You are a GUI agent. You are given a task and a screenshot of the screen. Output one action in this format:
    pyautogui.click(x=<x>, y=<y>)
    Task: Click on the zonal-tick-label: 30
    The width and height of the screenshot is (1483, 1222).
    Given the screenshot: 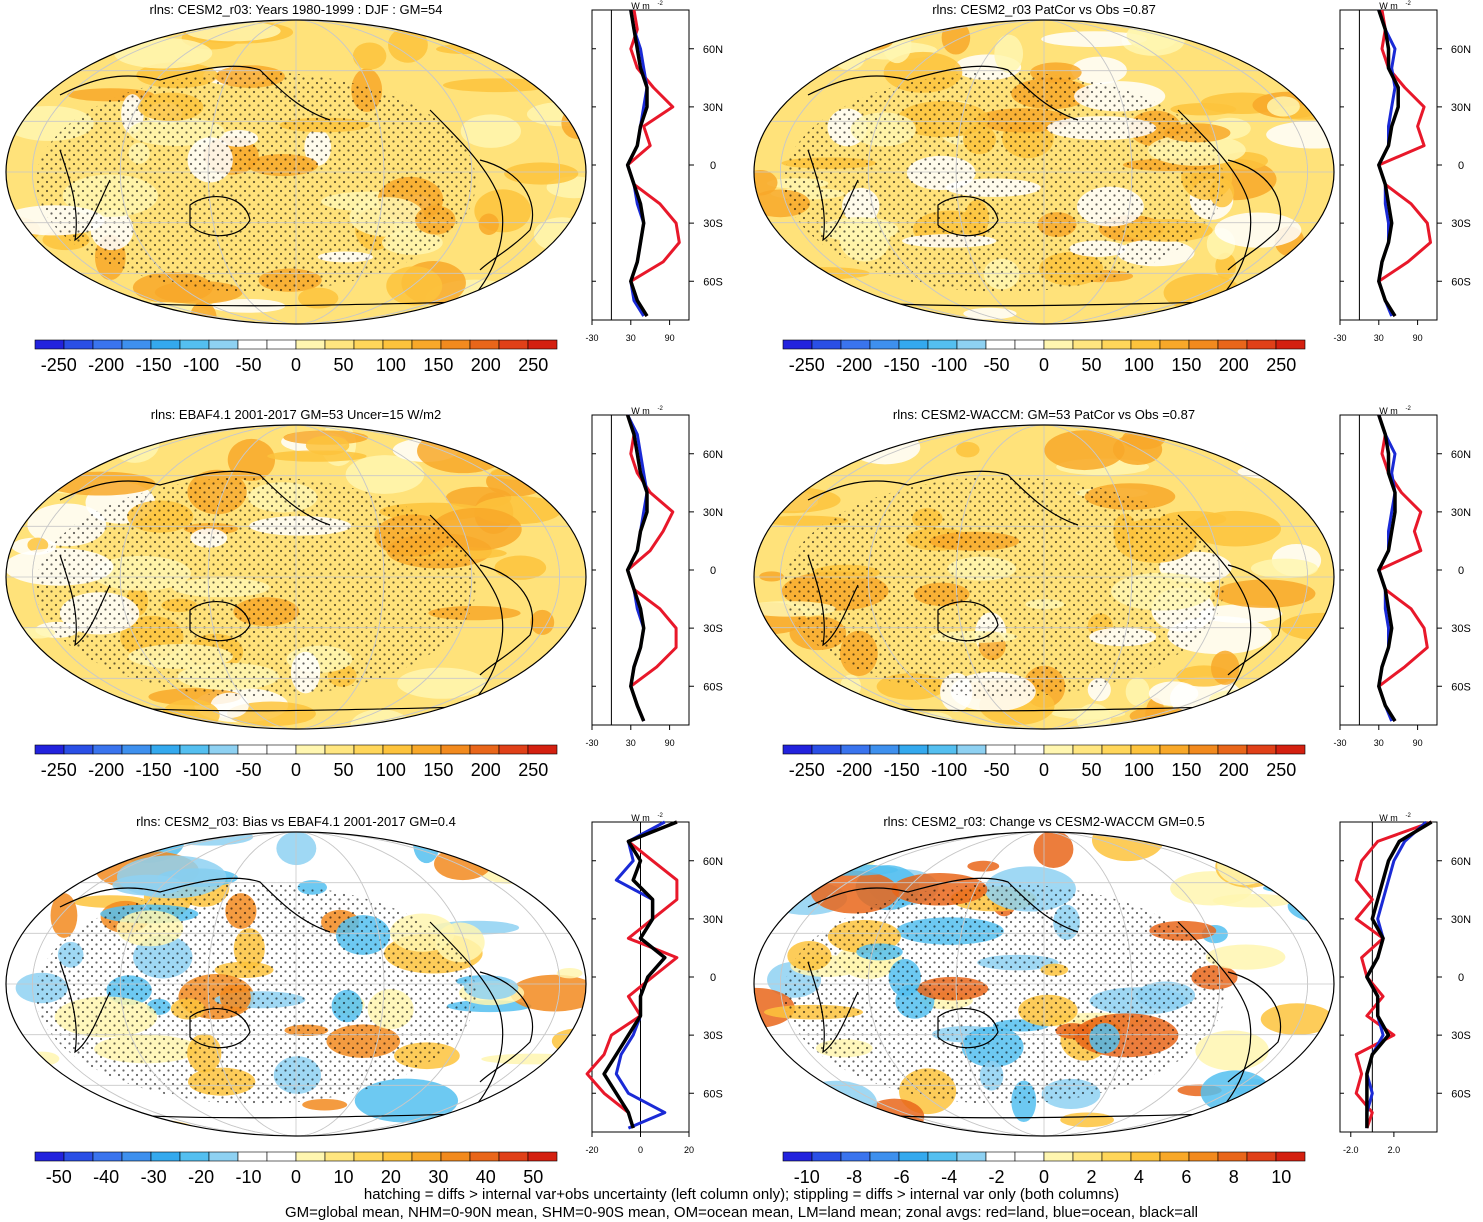 What is the action you would take?
    pyautogui.click(x=631, y=743)
    